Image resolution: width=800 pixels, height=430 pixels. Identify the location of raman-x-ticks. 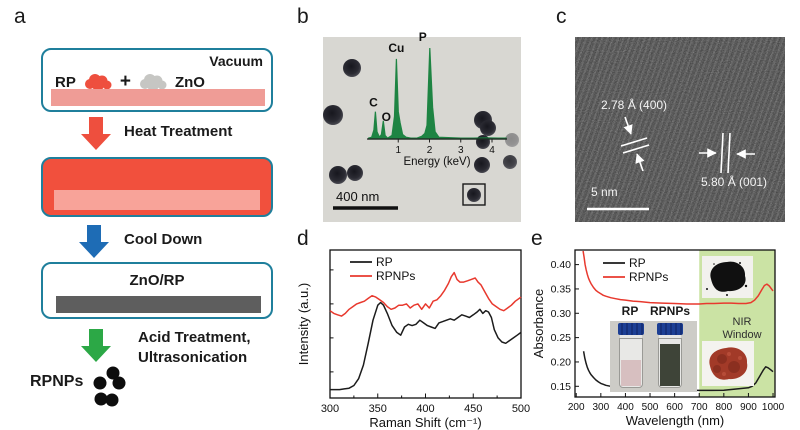
(425, 333).